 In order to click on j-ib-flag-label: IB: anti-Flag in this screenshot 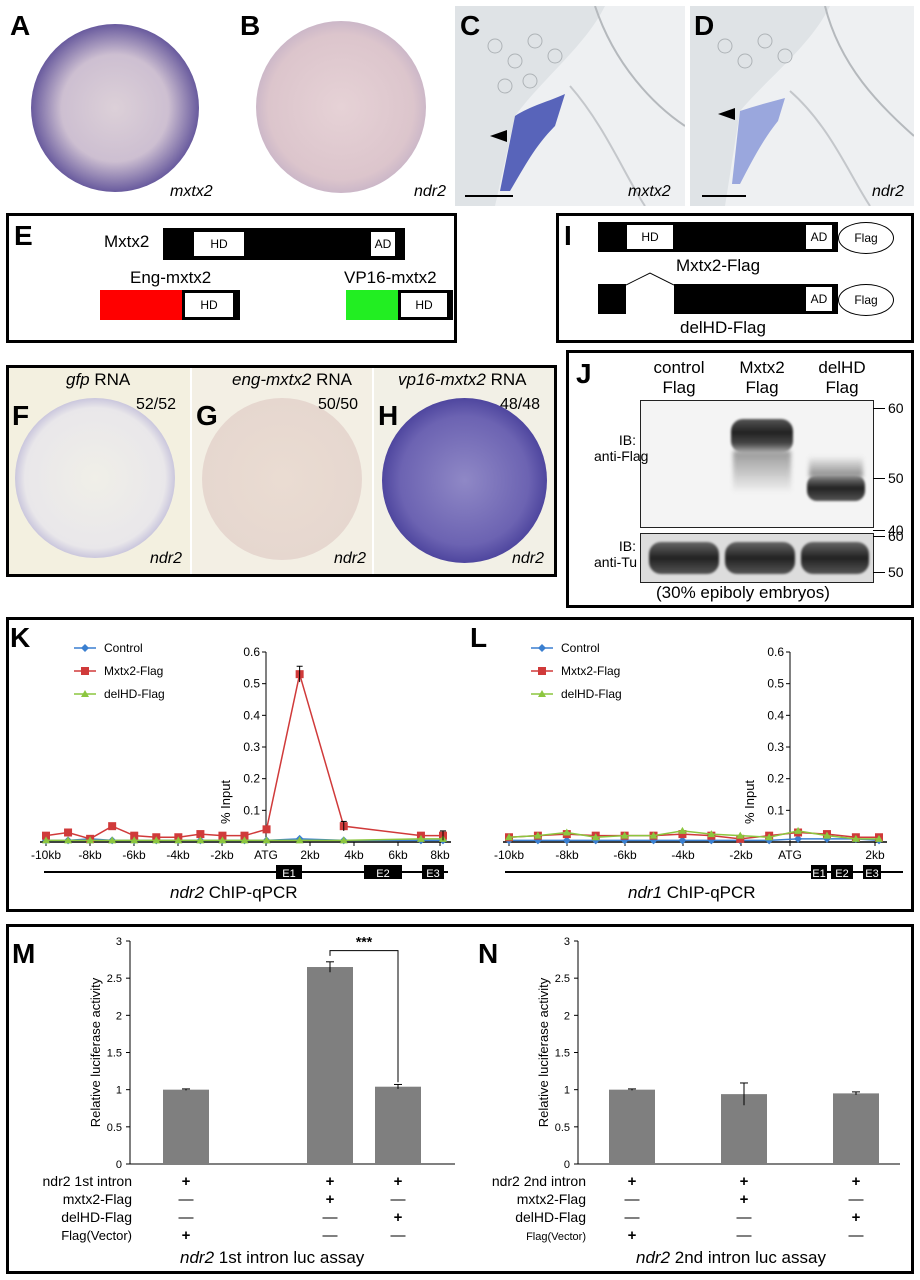, I will do `click(621, 448)`.